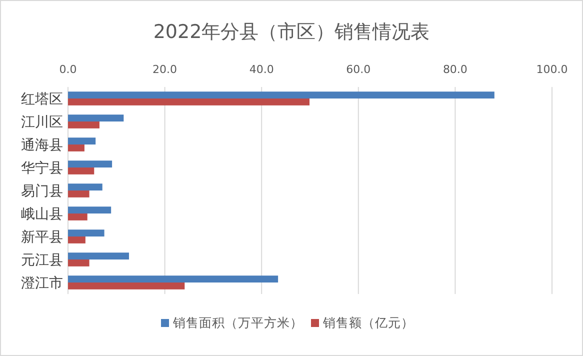  Describe the element at coordinates (42, 100) in the screenshot. I see `y-tick-label: 红塔区` at that location.